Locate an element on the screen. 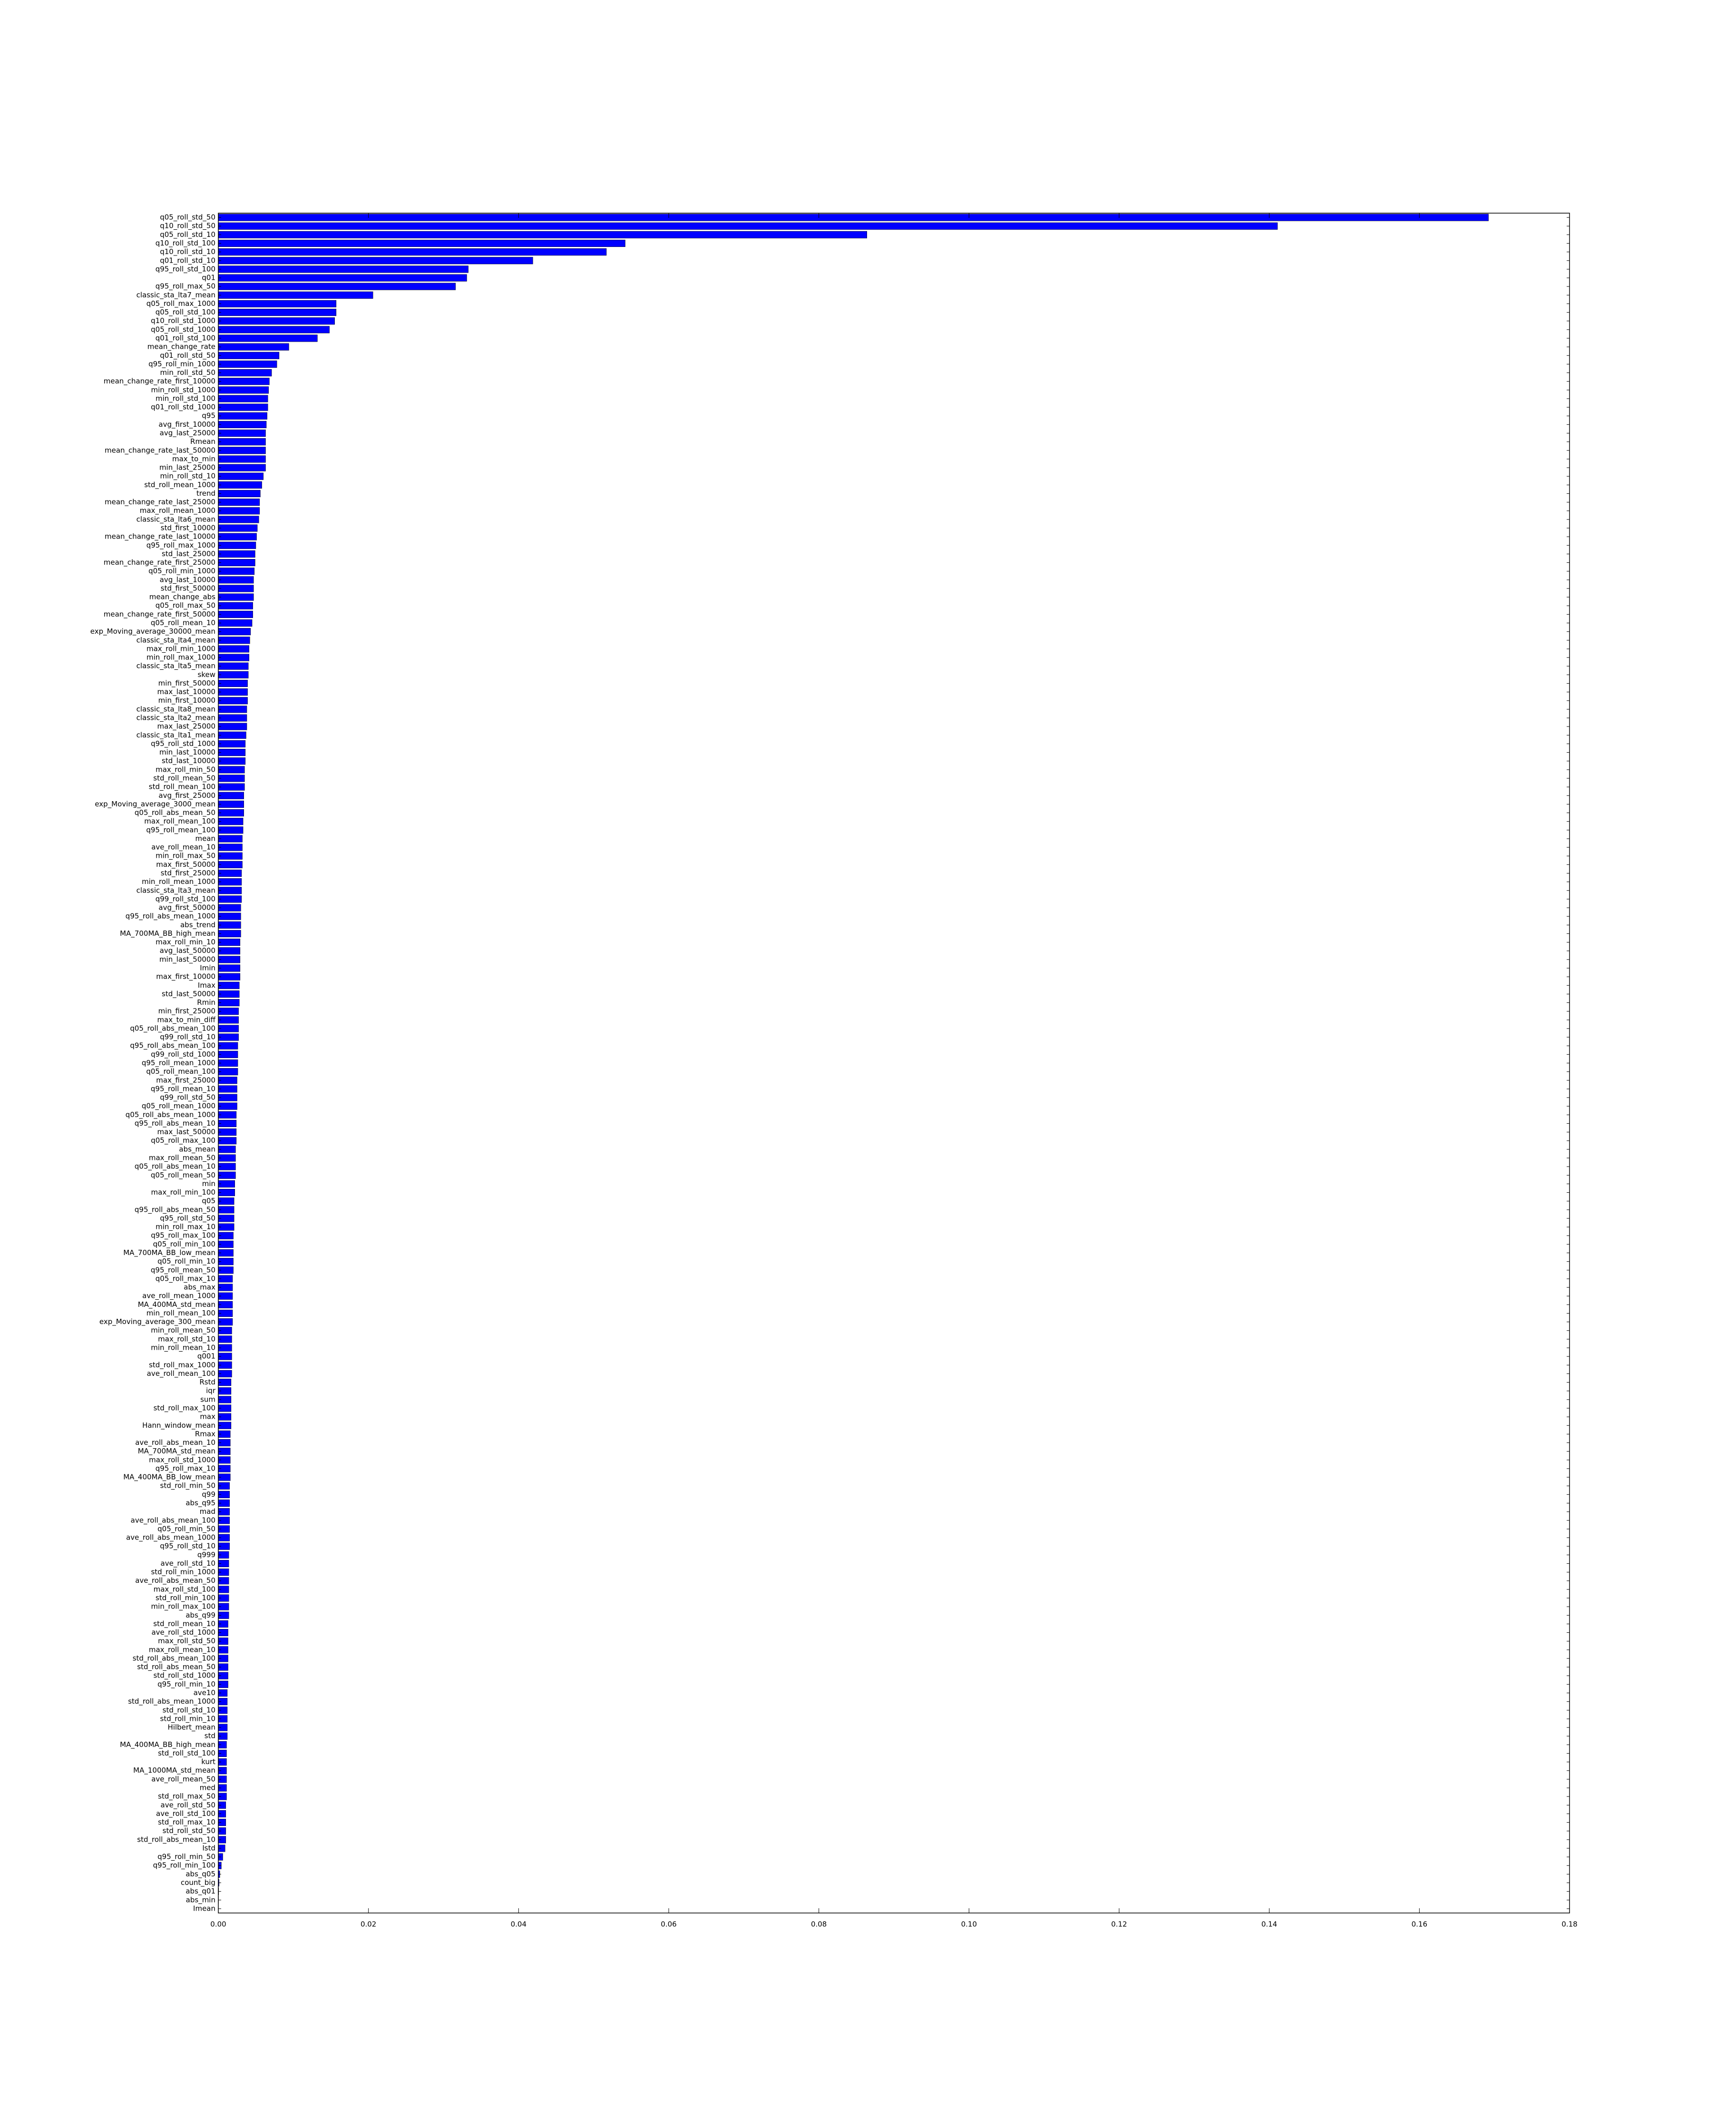  y-tick-label: MA_400MA_std_mean is located at coordinates (177, 1304).